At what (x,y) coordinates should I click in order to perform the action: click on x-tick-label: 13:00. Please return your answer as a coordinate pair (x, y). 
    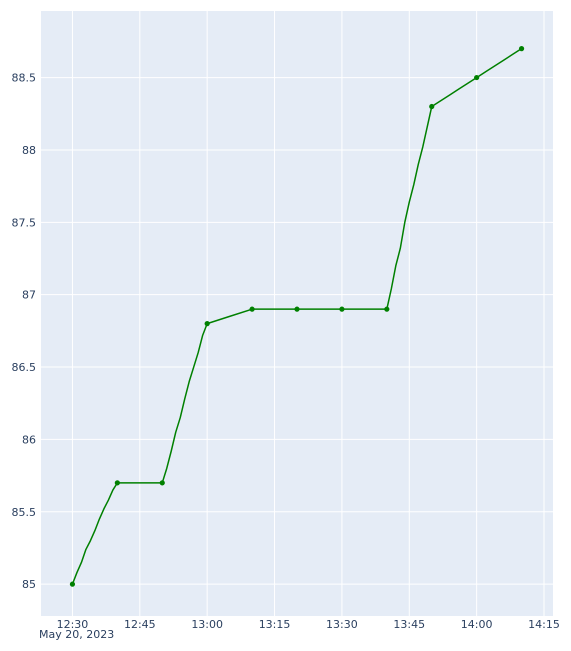
    Looking at the image, I should click on (207, 624).